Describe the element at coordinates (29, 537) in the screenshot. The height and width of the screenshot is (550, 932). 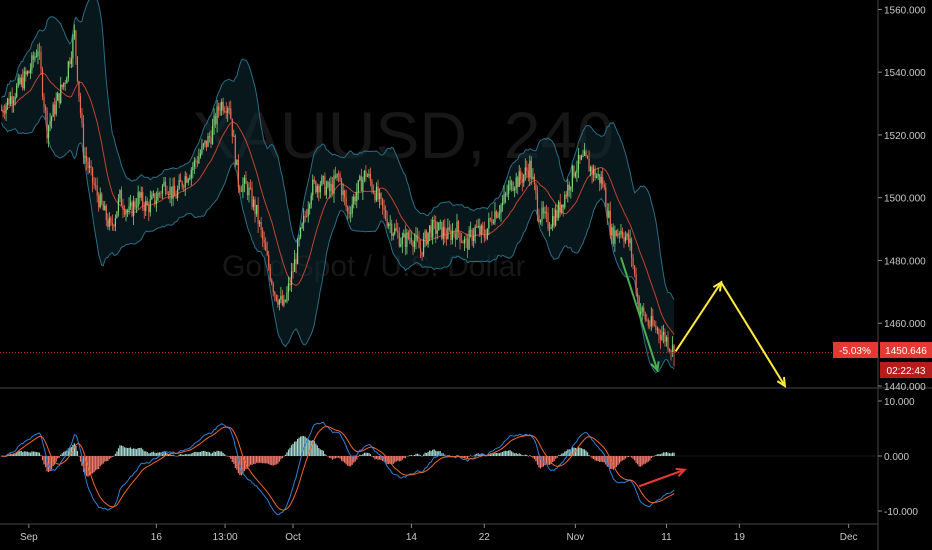
I see `time-tick-label: Sep` at that location.